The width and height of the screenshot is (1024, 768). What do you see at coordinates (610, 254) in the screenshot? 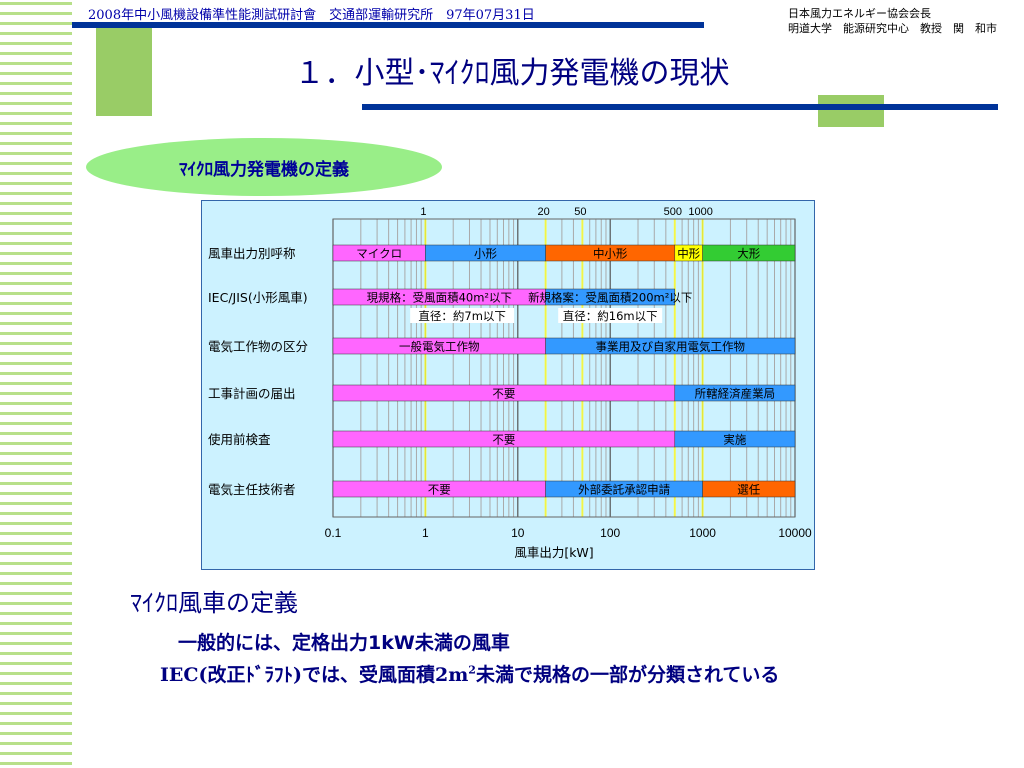
I see `bar-label: 中小形` at bounding box center [610, 254].